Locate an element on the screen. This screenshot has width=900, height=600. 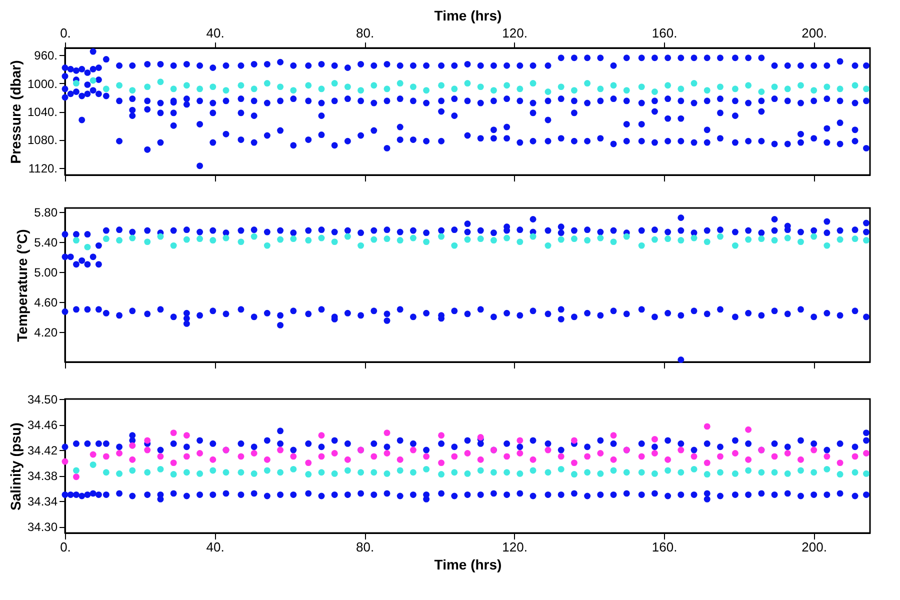
x-axis-title: Time (hrs) is located at coordinates (468, 564).